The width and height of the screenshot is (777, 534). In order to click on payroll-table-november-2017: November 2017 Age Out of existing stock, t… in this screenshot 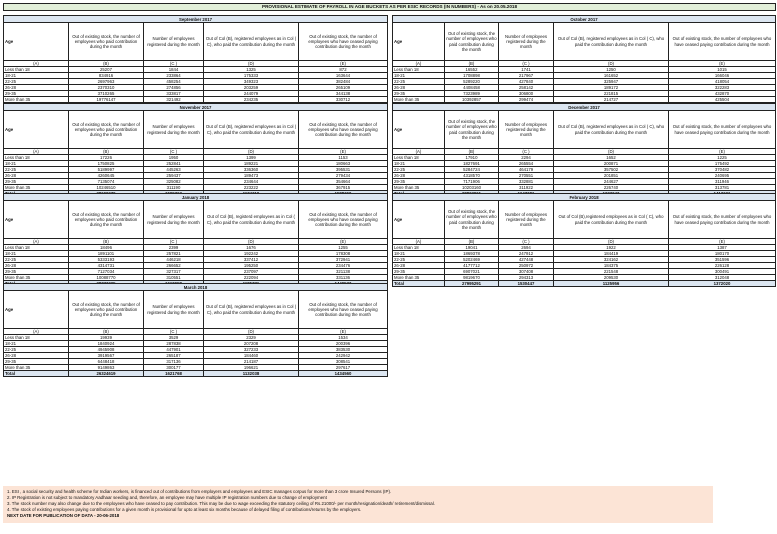, I will do `click(195, 150)`.